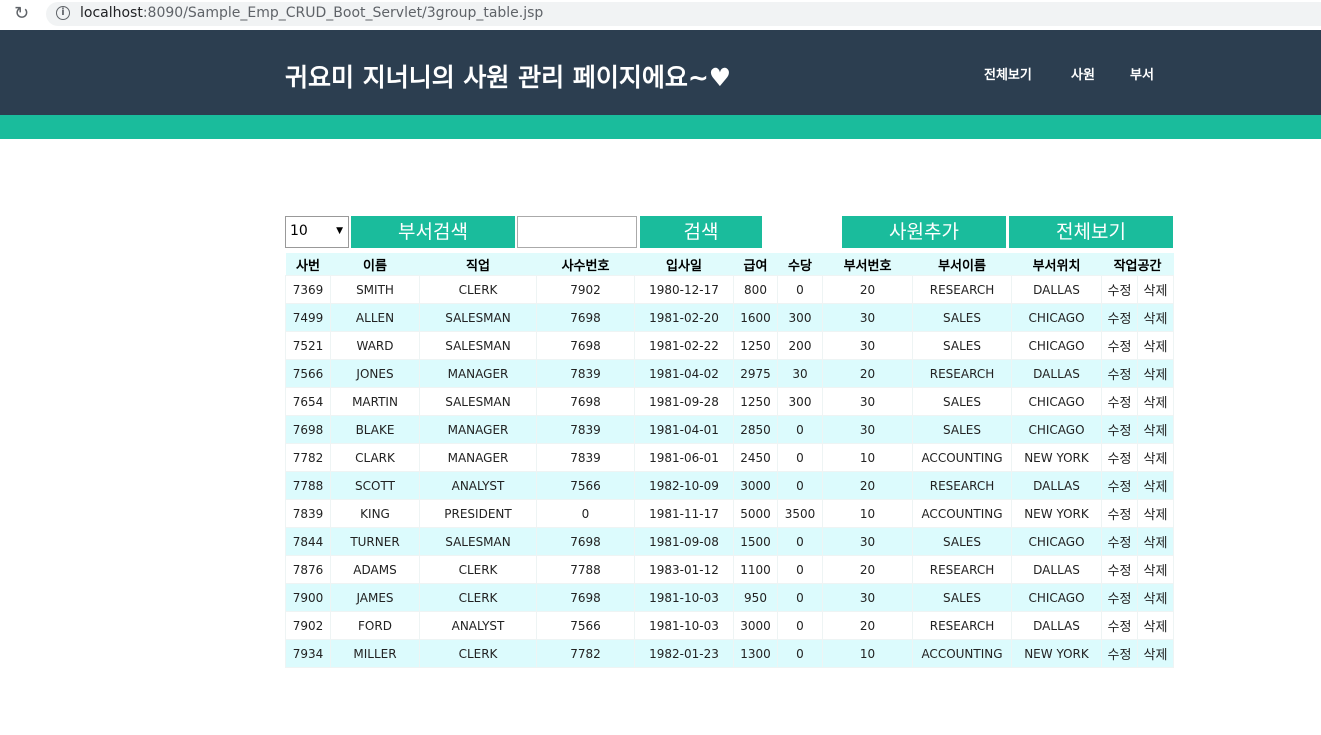  Describe the element at coordinates (22, 13) in the screenshot. I see `reload-icon: ↻` at that location.